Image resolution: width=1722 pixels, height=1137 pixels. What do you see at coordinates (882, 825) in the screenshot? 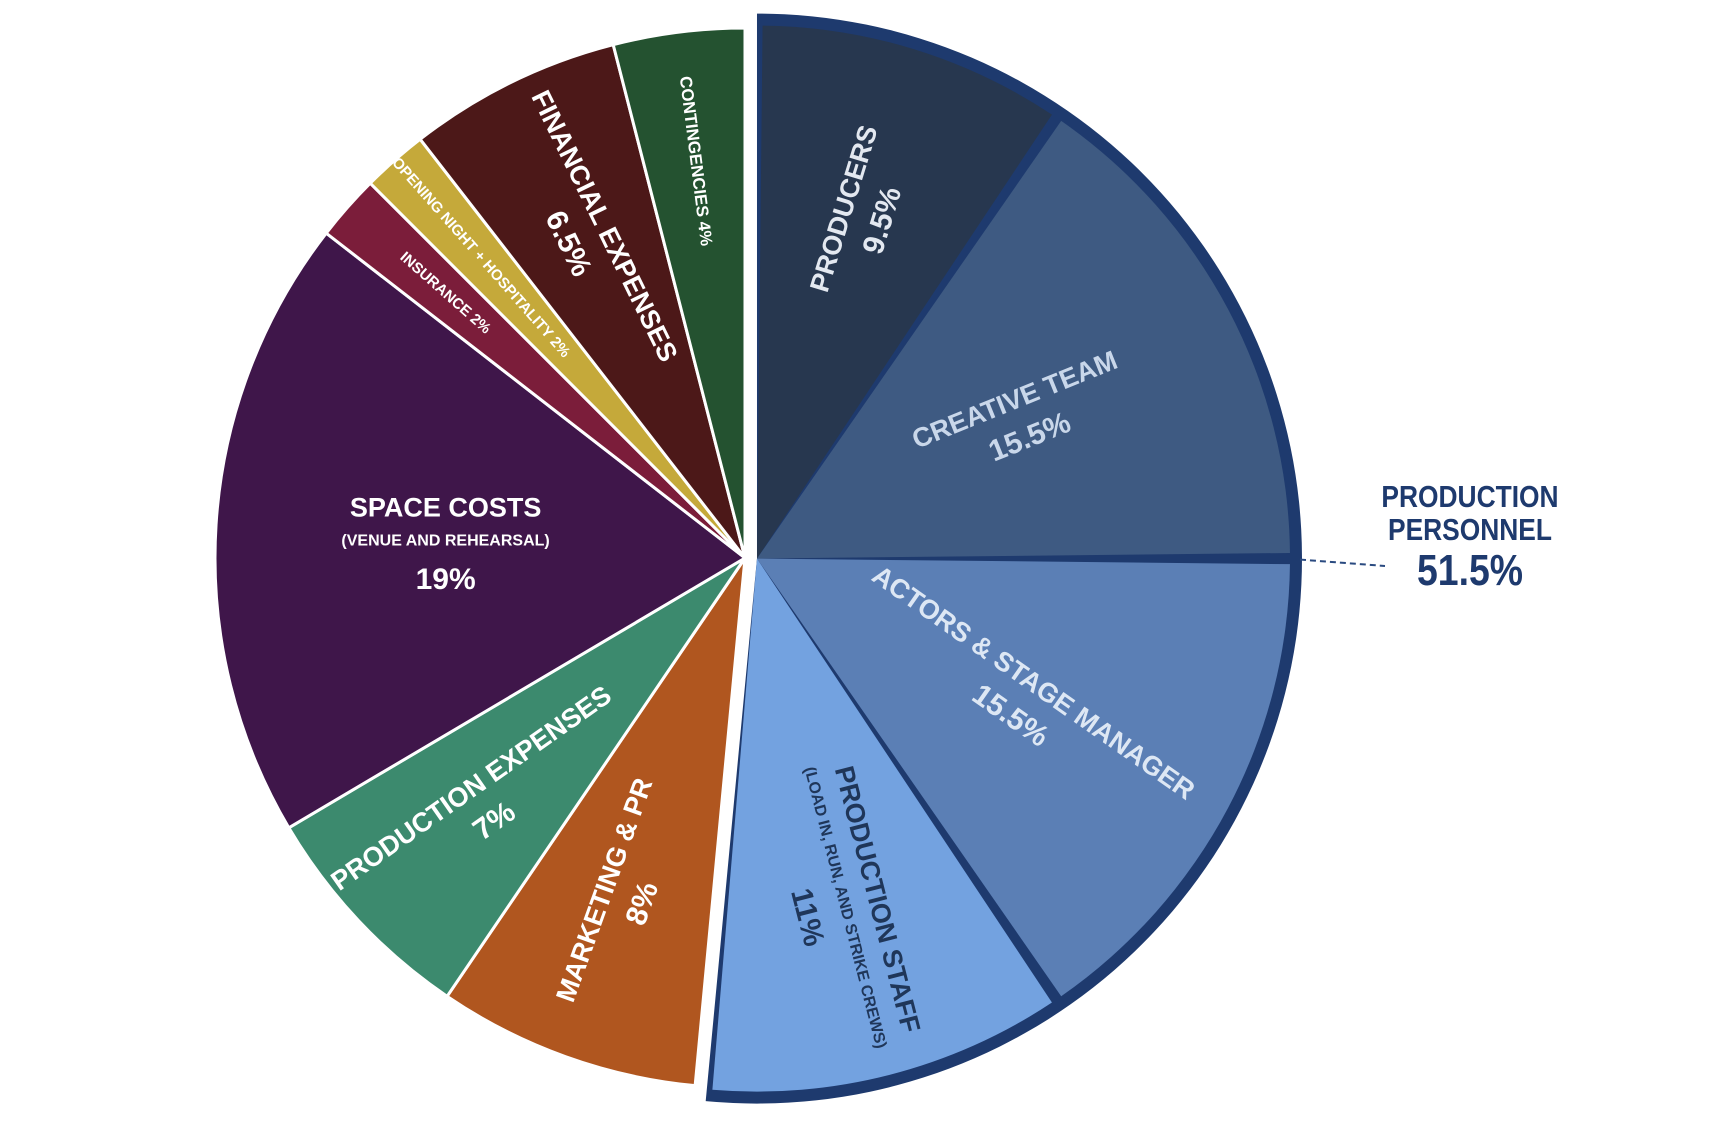
I see `slice-production-staff` at bounding box center [882, 825].